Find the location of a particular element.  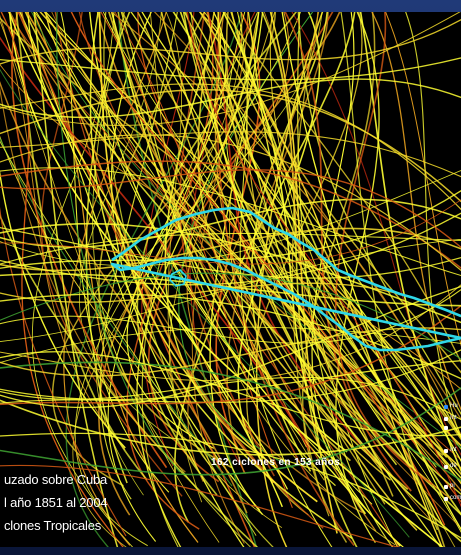

legend-item is located at coordinates (447, 428).